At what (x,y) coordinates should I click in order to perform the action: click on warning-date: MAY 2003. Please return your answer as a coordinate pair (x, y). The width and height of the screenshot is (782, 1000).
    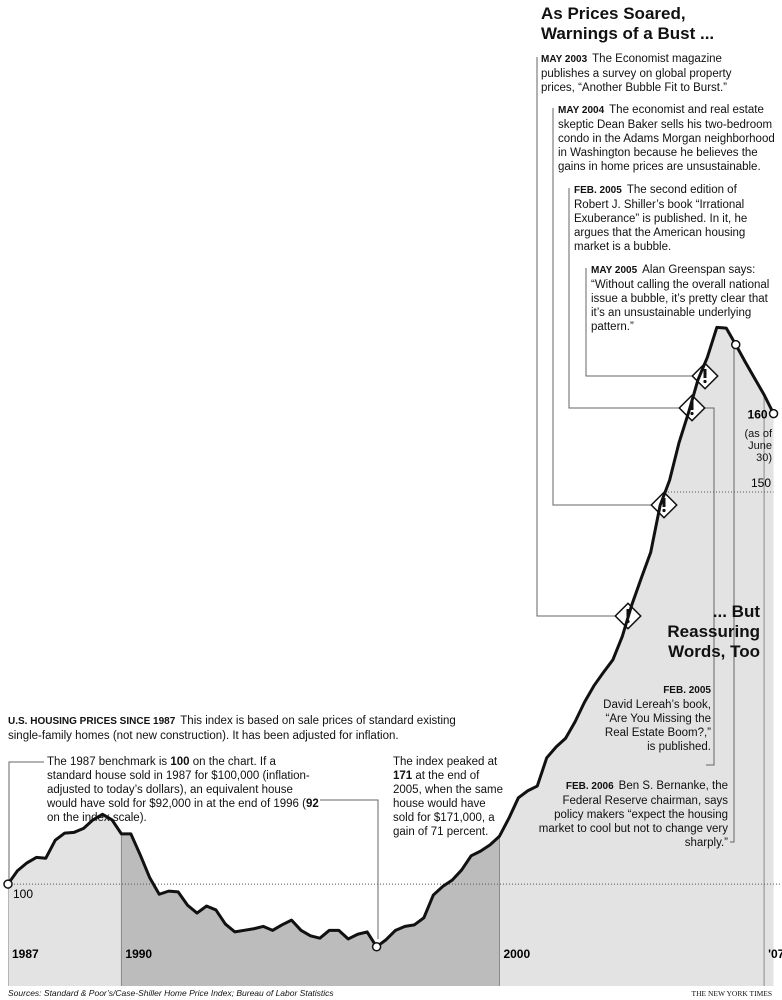
    Looking at the image, I should click on (564, 59).